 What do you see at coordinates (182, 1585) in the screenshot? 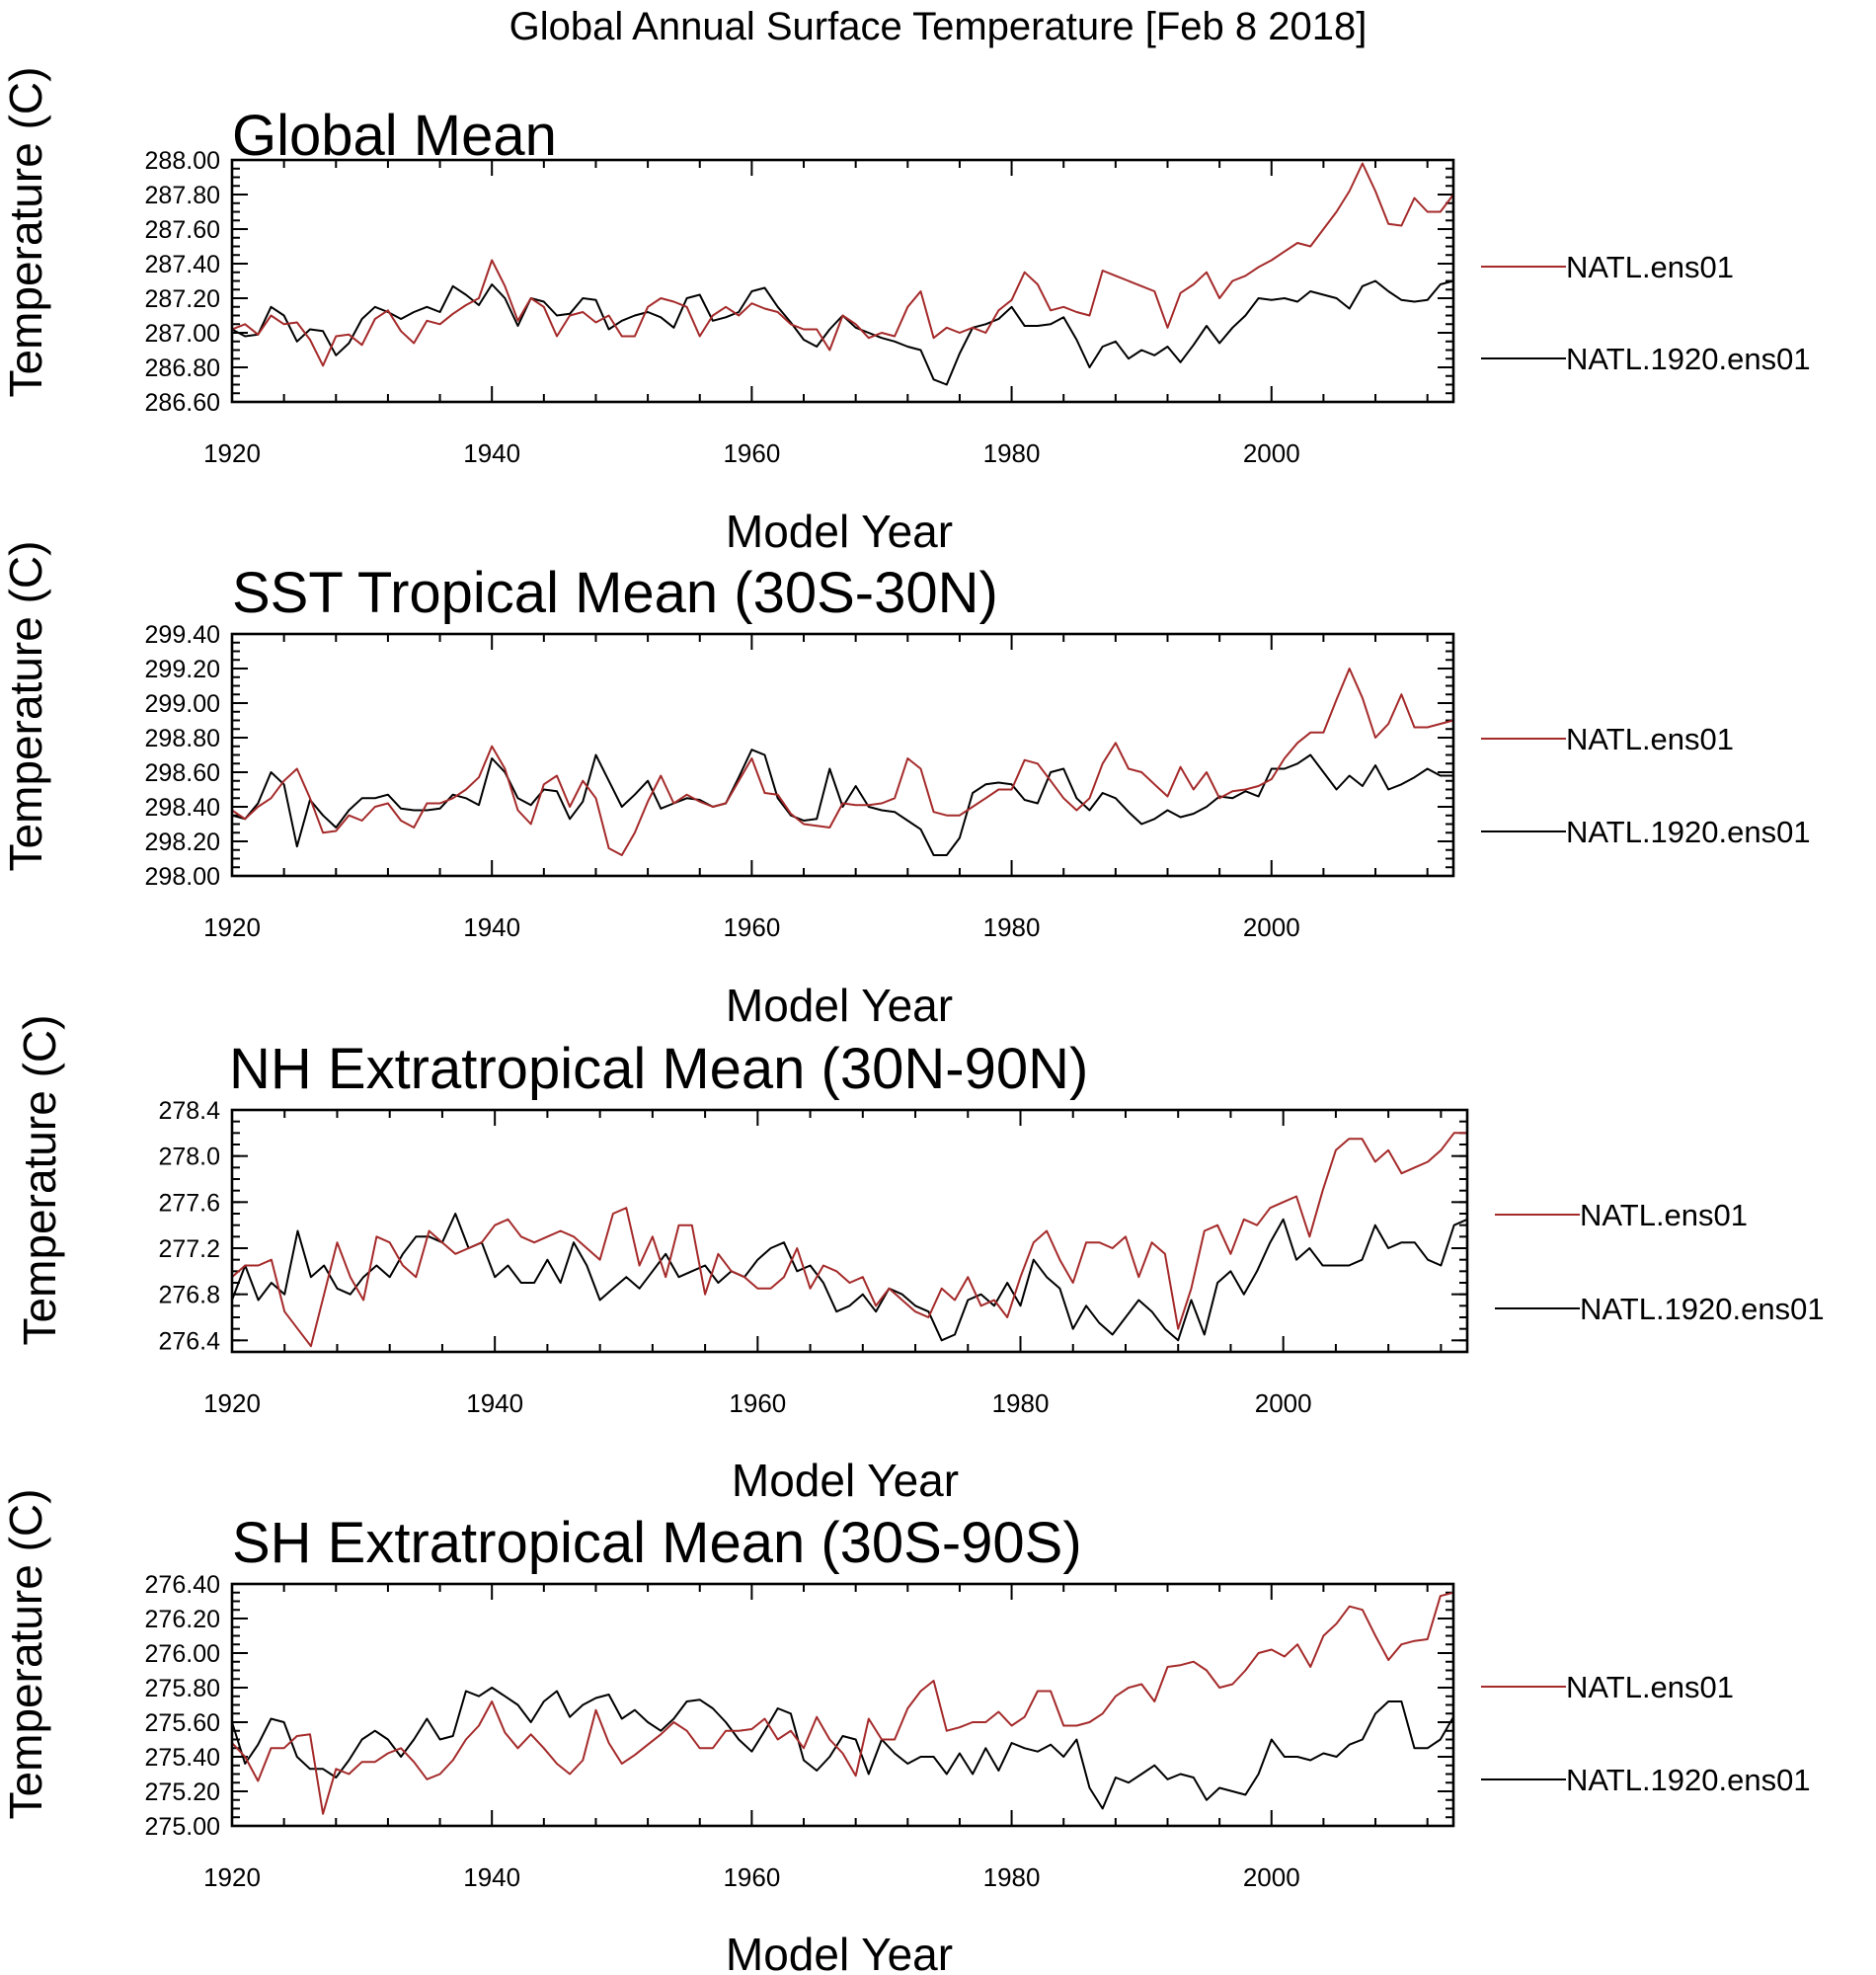
I see `y-tick-label: 276.40` at bounding box center [182, 1585].